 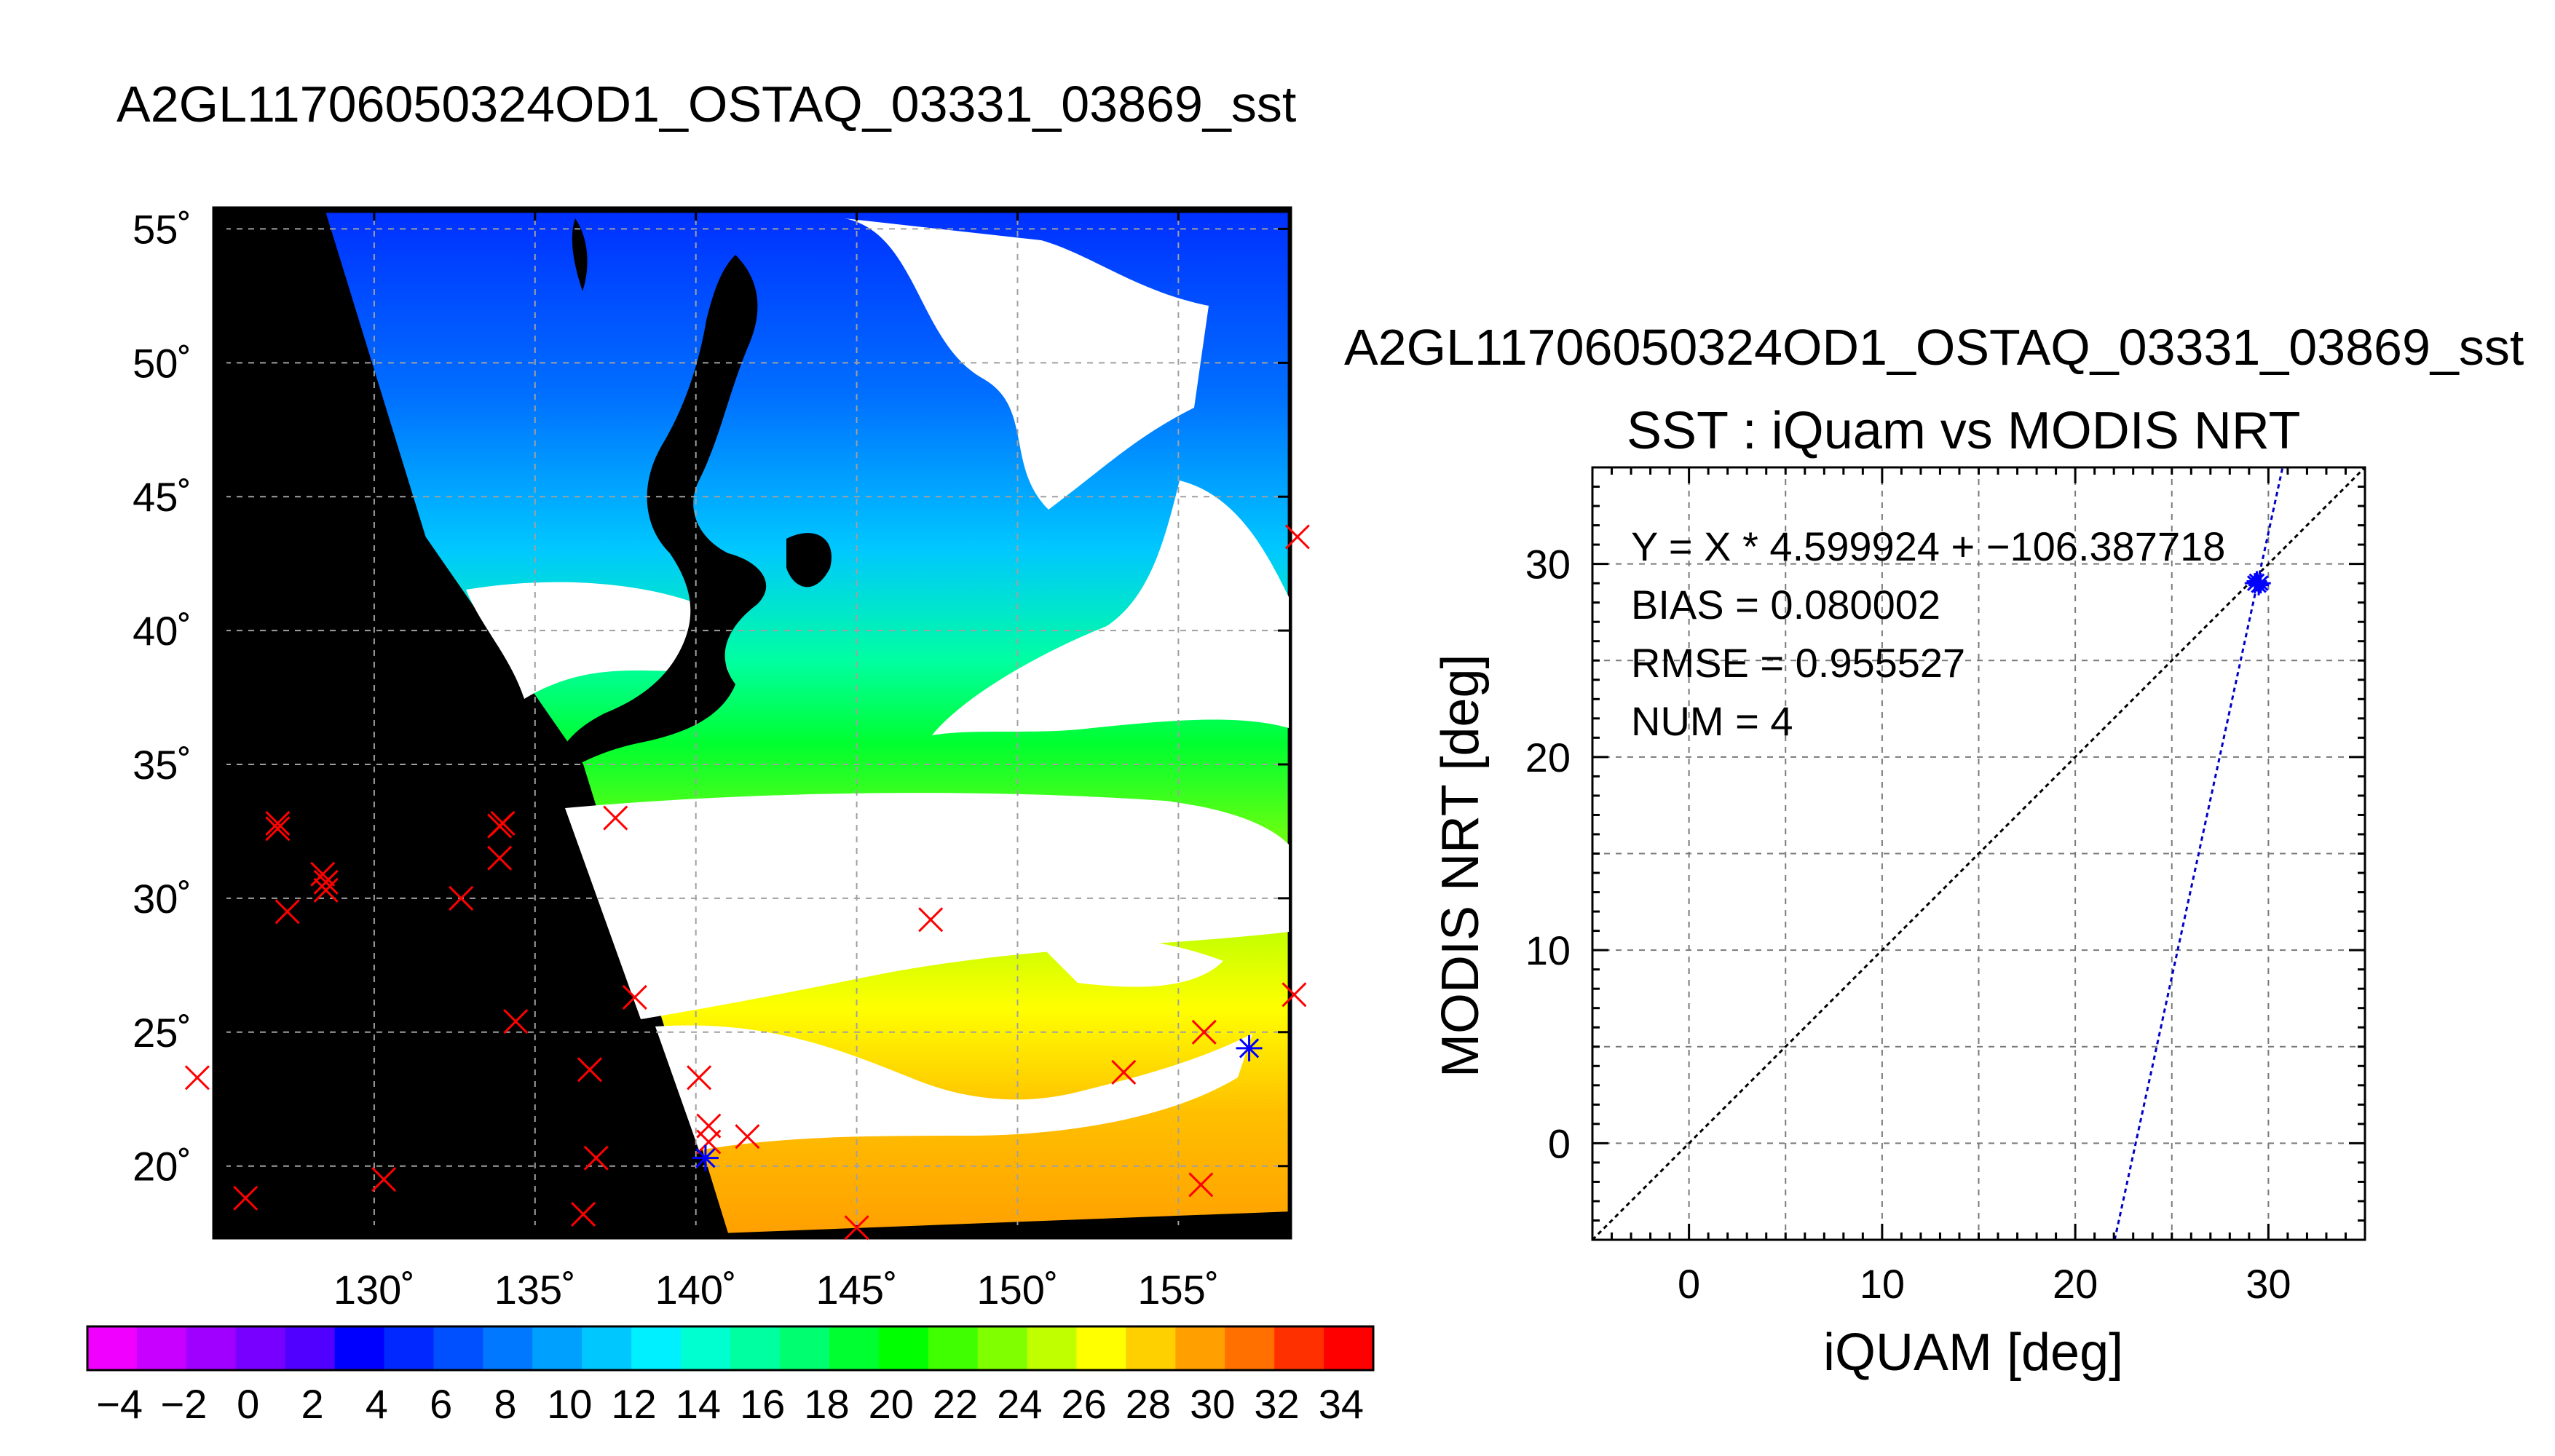 What do you see at coordinates (162, 1033) in the screenshot?
I see `map-lat-tick-label: 25˚` at bounding box center [162, 1033].